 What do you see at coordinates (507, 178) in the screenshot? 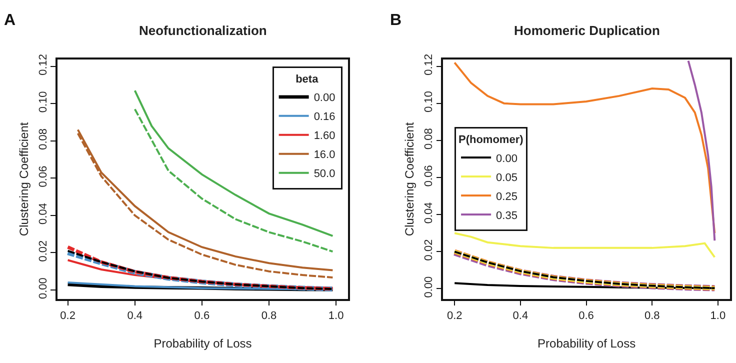
I see `legend-label: 0.05` at bounding box center [507, 178].